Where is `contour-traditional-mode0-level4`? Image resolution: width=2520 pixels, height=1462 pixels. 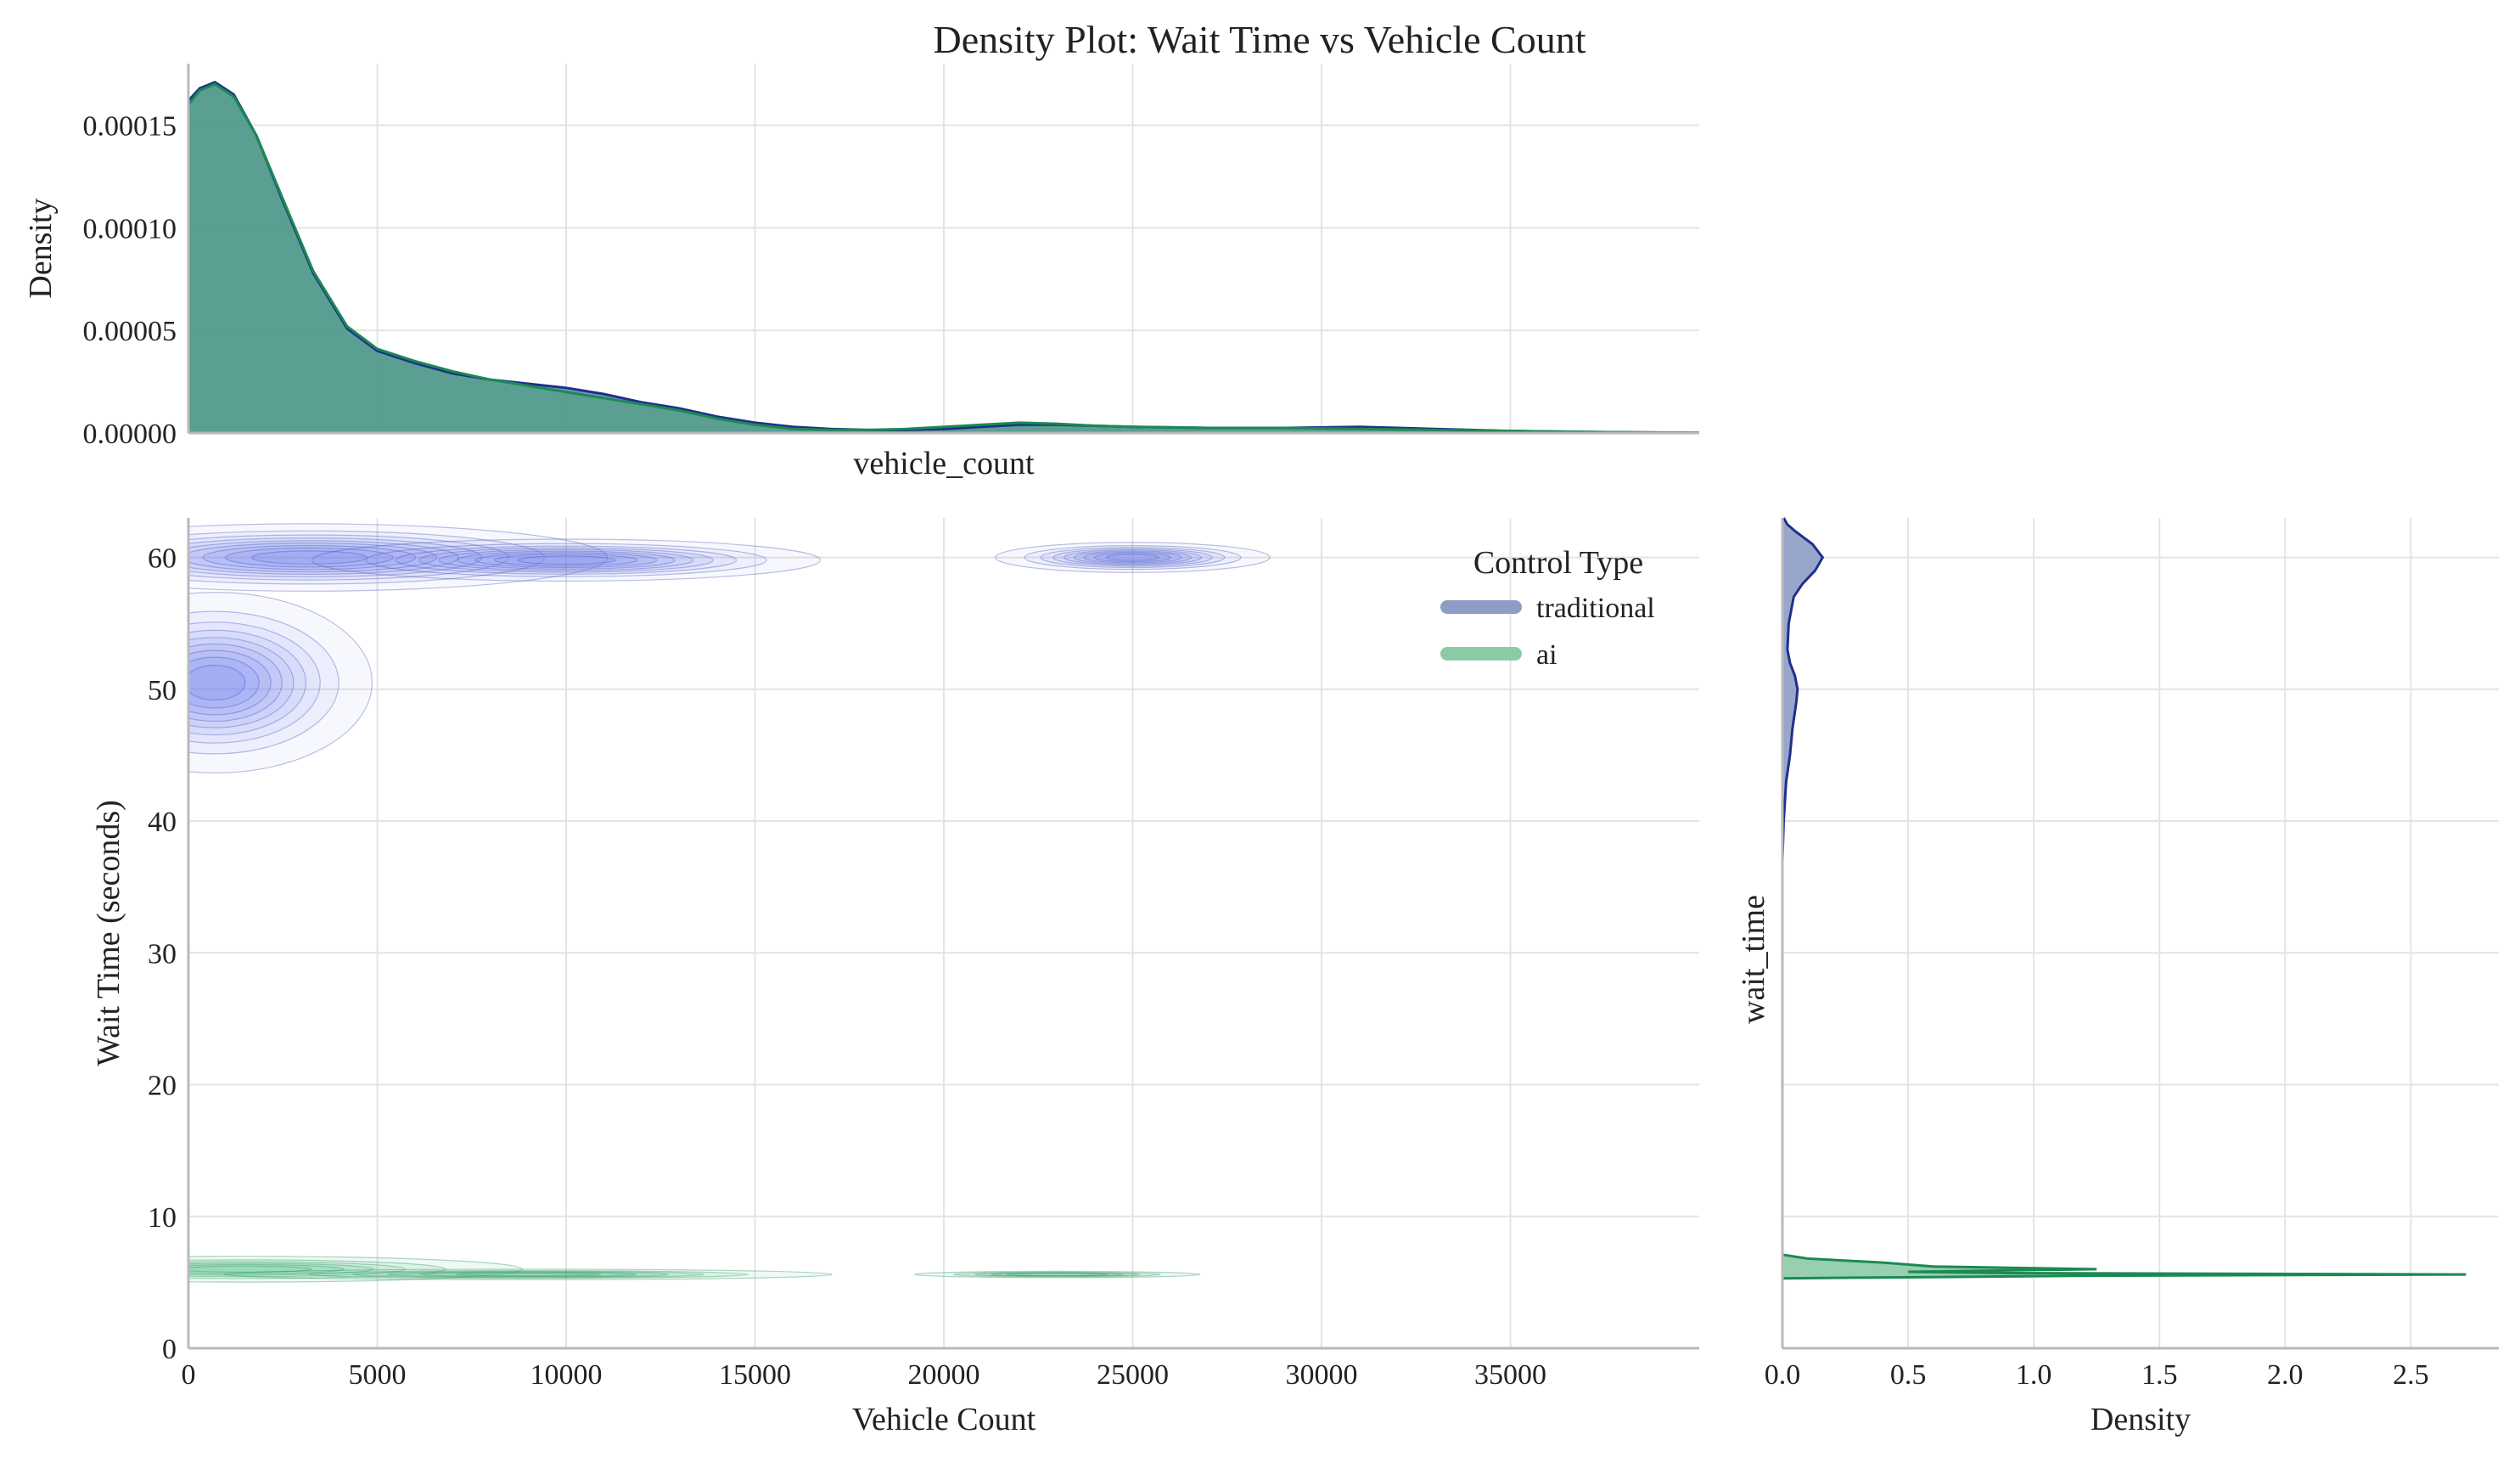 contour-traditional-mode0-level4 is located at coordinates (241, 683).